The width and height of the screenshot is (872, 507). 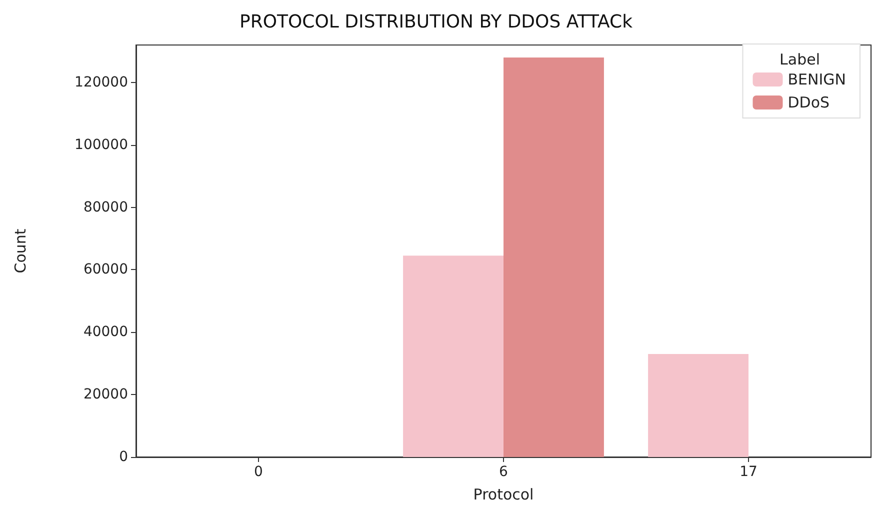 What do you see at coordinates (21, 251) in the screenshot?
I see `y-axis-title: Count` at bounding box center [21, 251].